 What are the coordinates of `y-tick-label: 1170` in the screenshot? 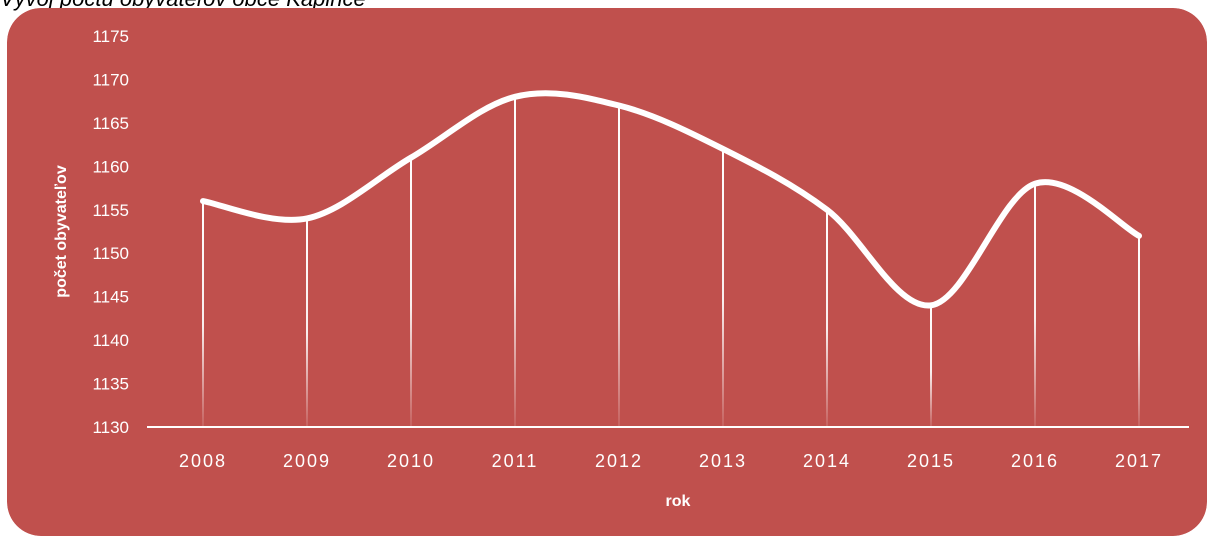 It's located at (110, 79).